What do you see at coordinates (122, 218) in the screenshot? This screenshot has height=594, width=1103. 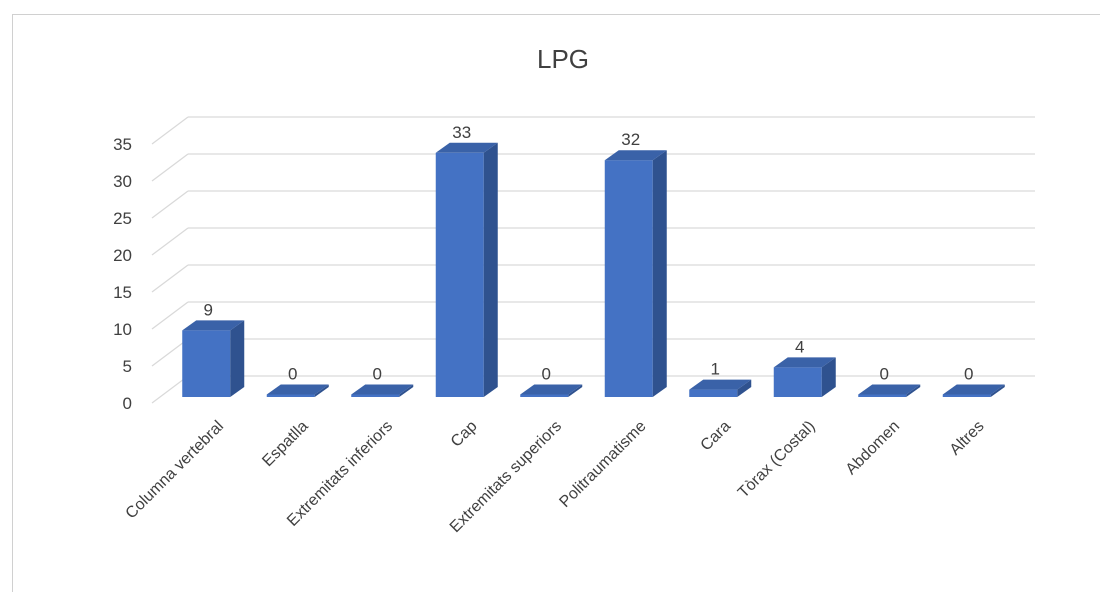 I see `y-tick-label: 25` at bounding box center [122, 218].